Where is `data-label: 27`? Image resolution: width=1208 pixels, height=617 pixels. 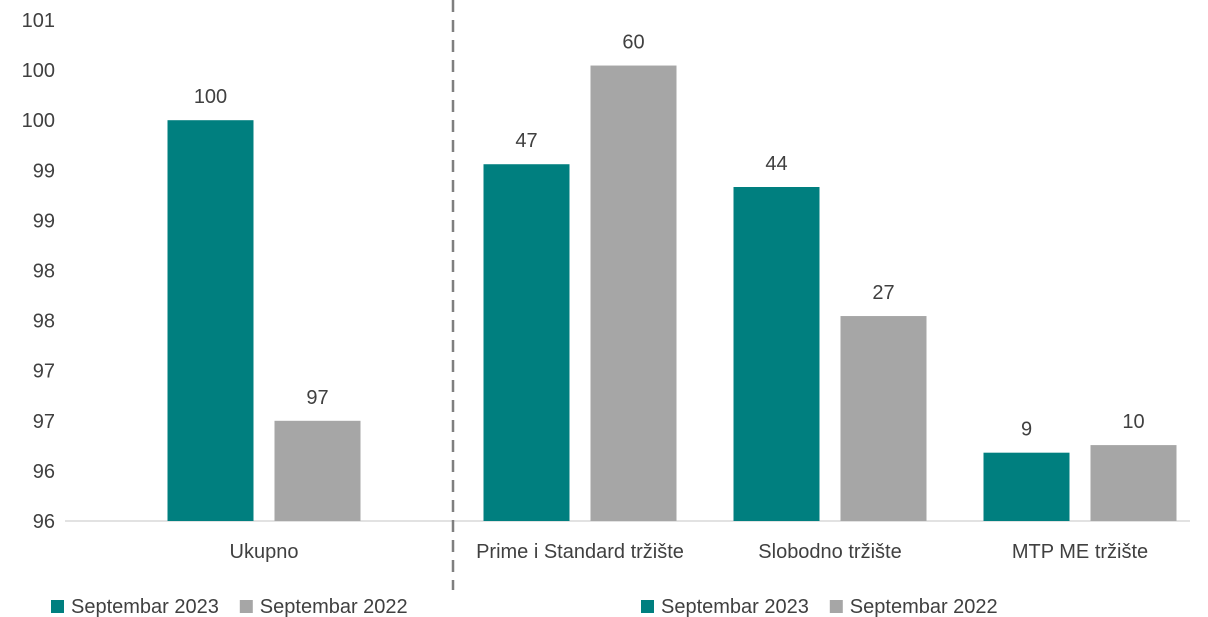 data-label: 27 is located at coordinates (883, 293).